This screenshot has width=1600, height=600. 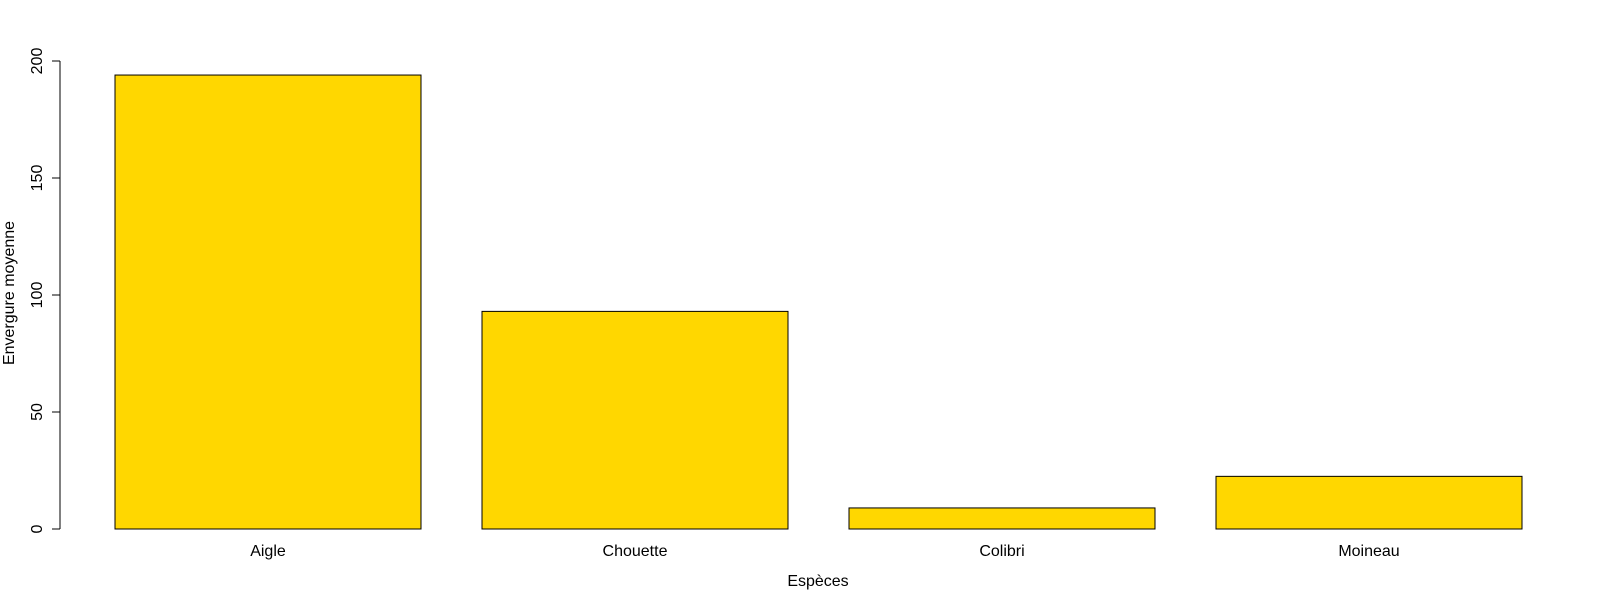 I want to click on x-tick-label: Aigle, so click(x=268, y=551).